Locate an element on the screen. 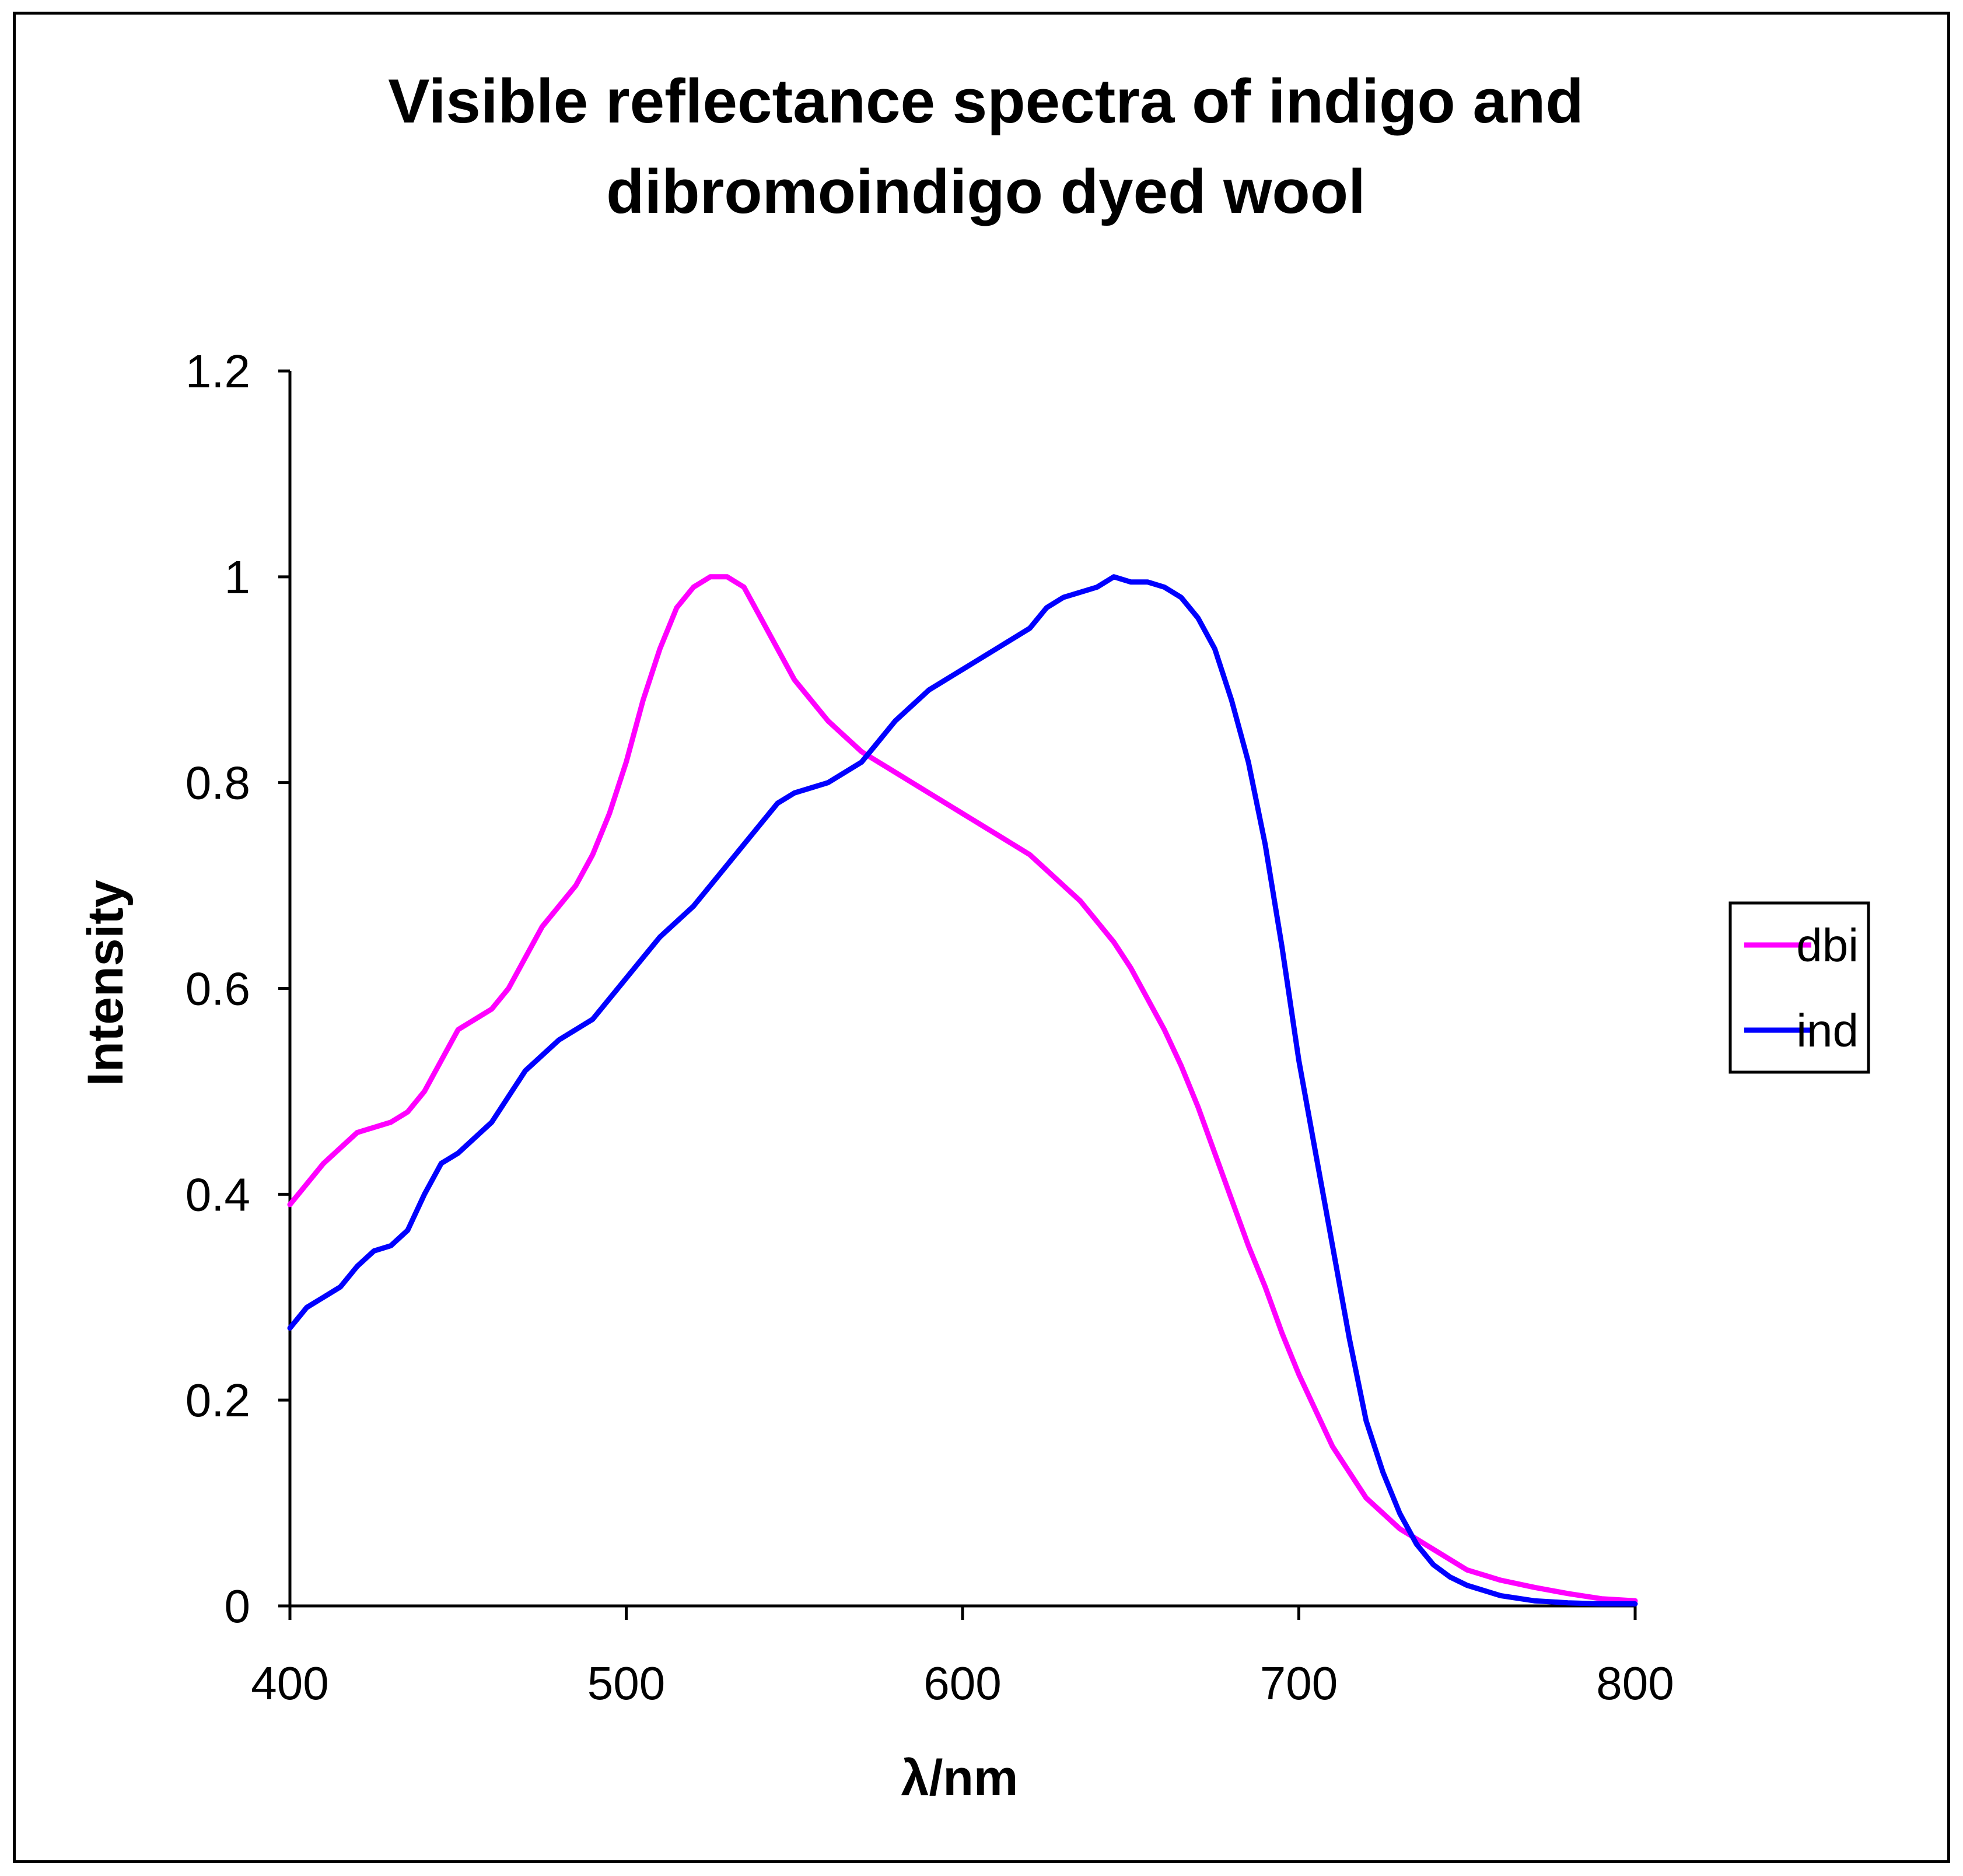 The image size is (1963, 1876). y-tick-label: 0 is located at coordinates (238, 1606).